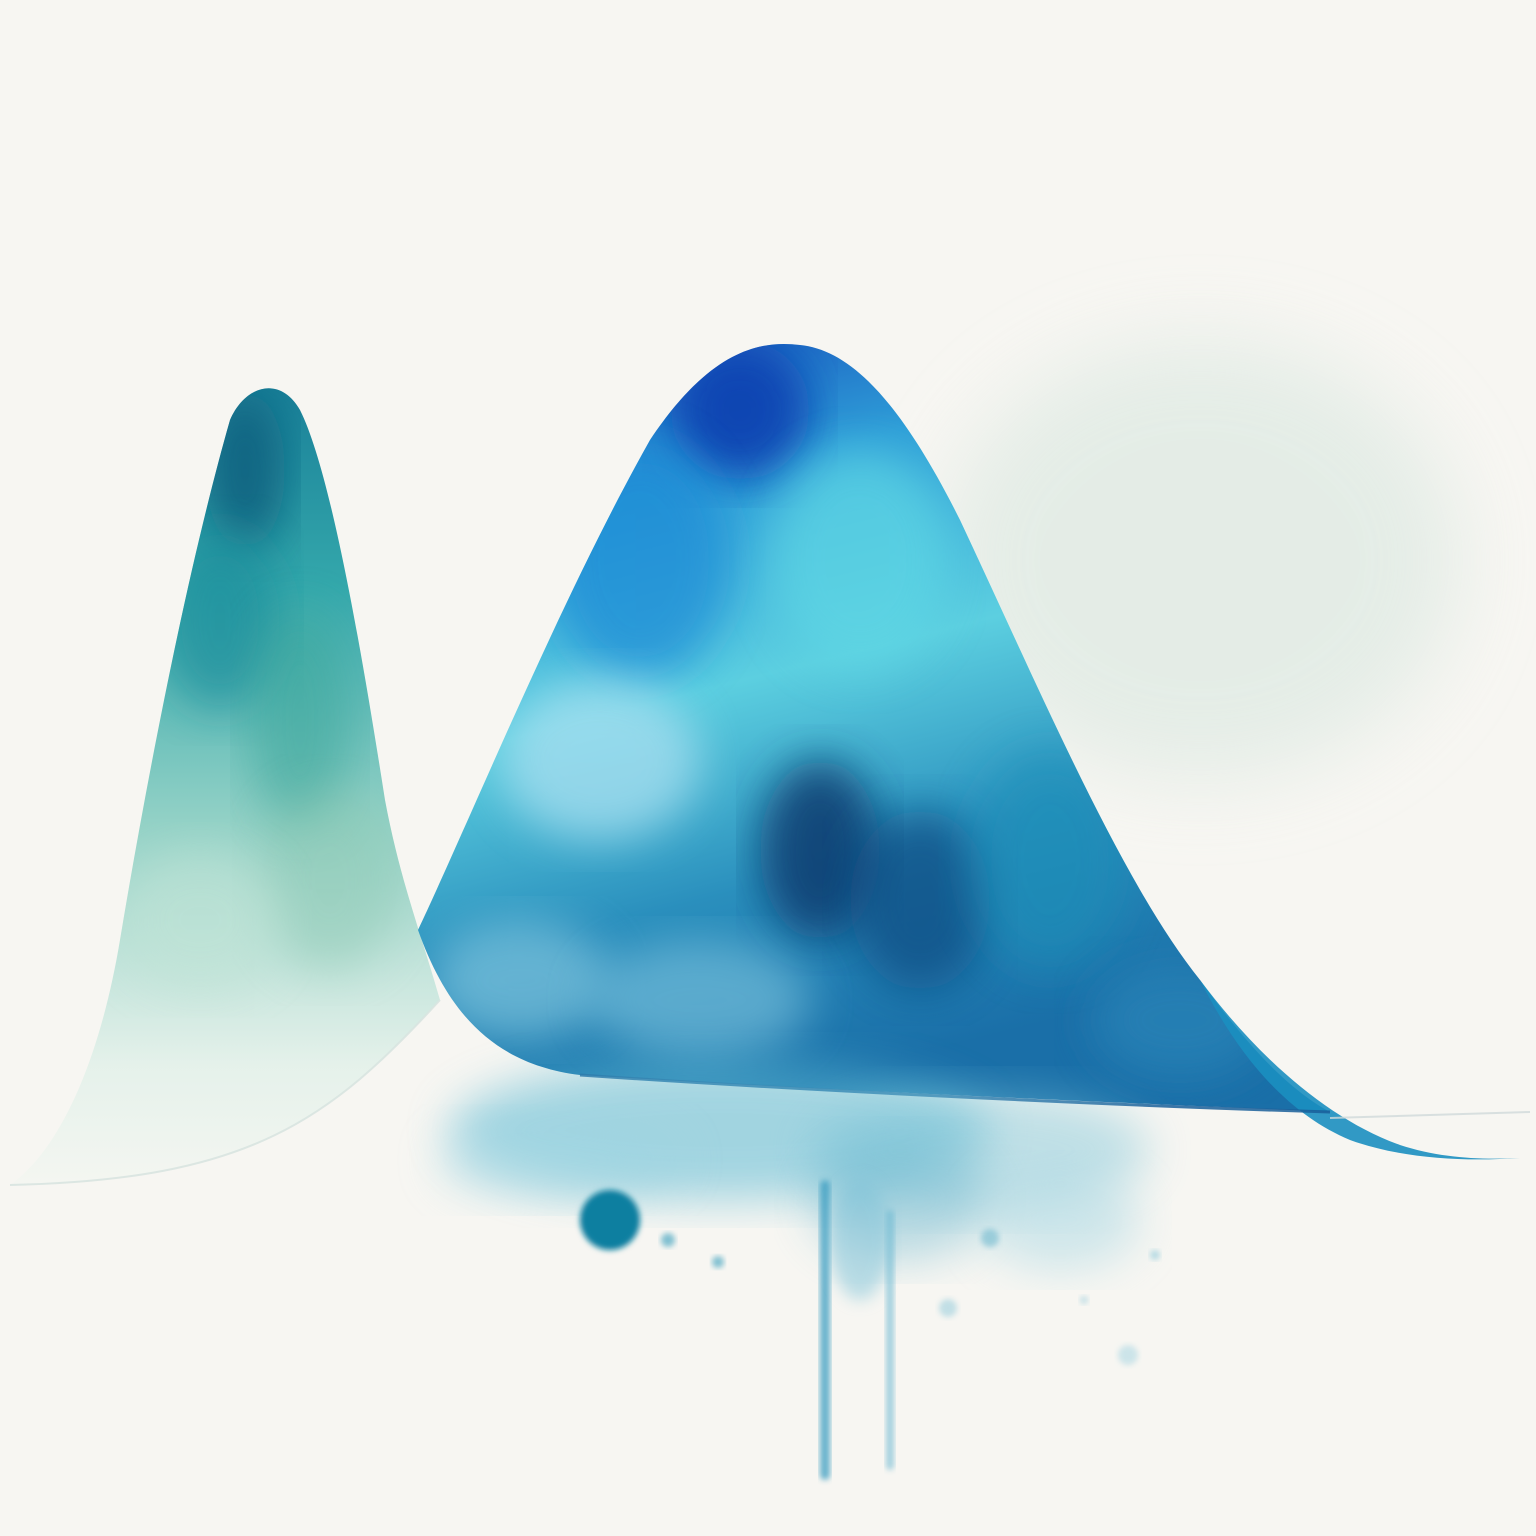 The image size is (1536, 1536). What do you see at coordinates (1200, 560) in the screenshot?
I see `ambient-wash` at bounding box center [1200, 560].